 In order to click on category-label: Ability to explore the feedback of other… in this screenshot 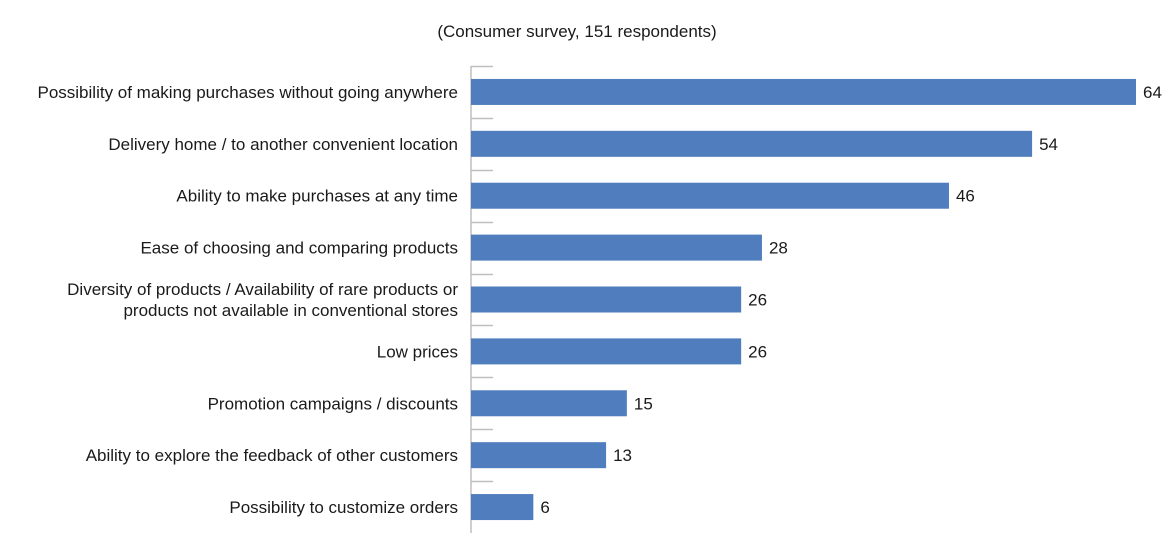, I will do `click(272, 455)`.